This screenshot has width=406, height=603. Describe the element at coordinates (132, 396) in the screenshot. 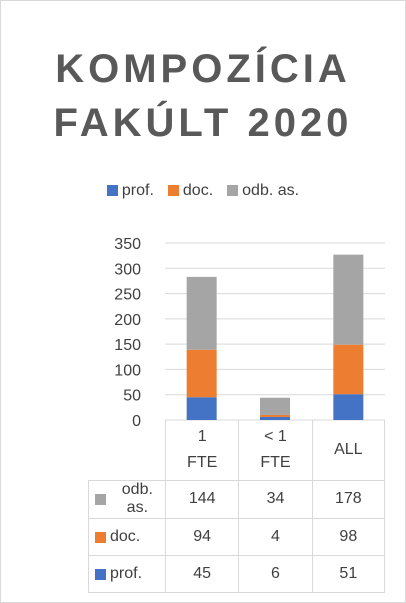

I see `y-tick-label: 50` at that location.